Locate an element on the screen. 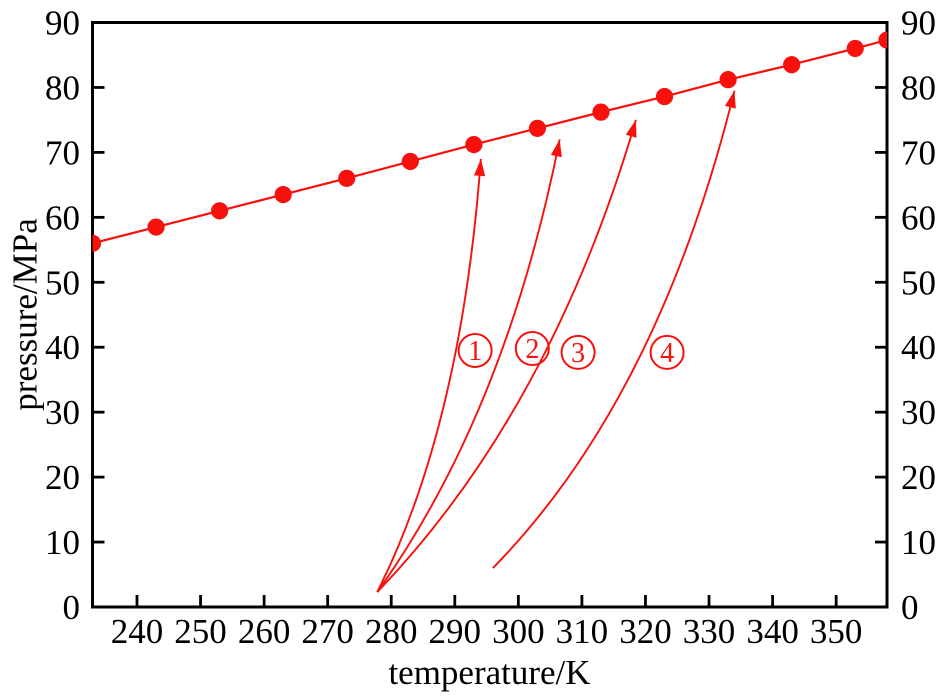  curve-badge-4: 4 is located at coordinates (667, 352).